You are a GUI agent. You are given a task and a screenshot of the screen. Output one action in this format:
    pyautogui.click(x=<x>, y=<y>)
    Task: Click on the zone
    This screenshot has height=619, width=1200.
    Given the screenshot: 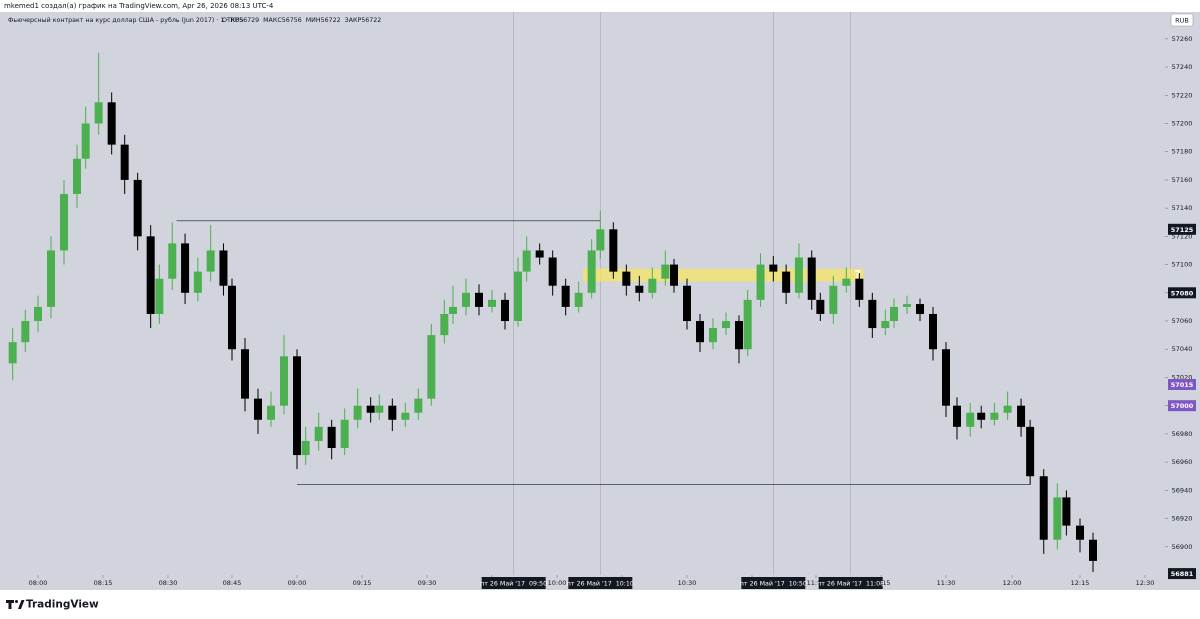 What is the action you would take?
    pyautogui.click(x=723, y=275)
    